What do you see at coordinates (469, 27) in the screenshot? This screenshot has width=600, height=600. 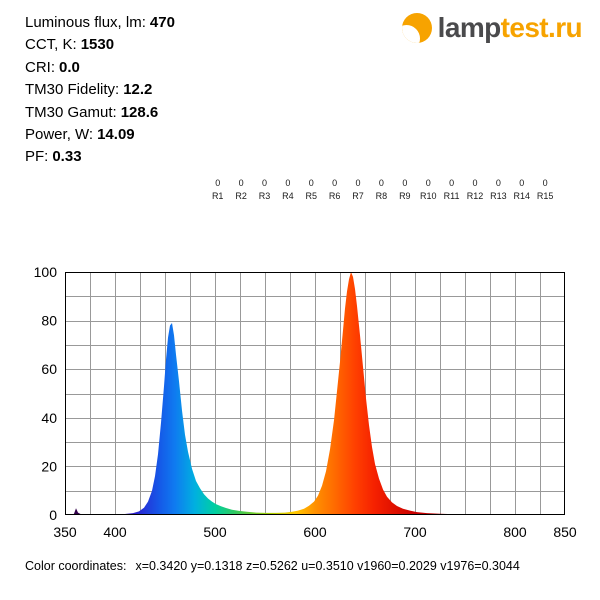 I see `logo-text-lamp: lamp` at bounding box center [469, 27].